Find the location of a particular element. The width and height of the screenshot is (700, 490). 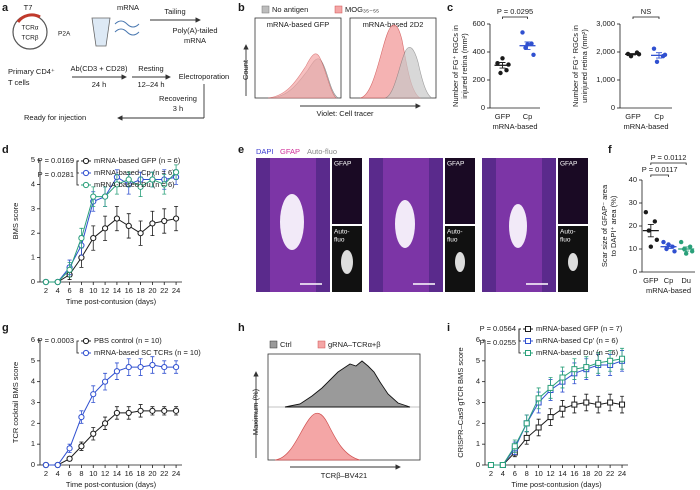

y-tick-label: 40 is located at coordinates (633, 179).